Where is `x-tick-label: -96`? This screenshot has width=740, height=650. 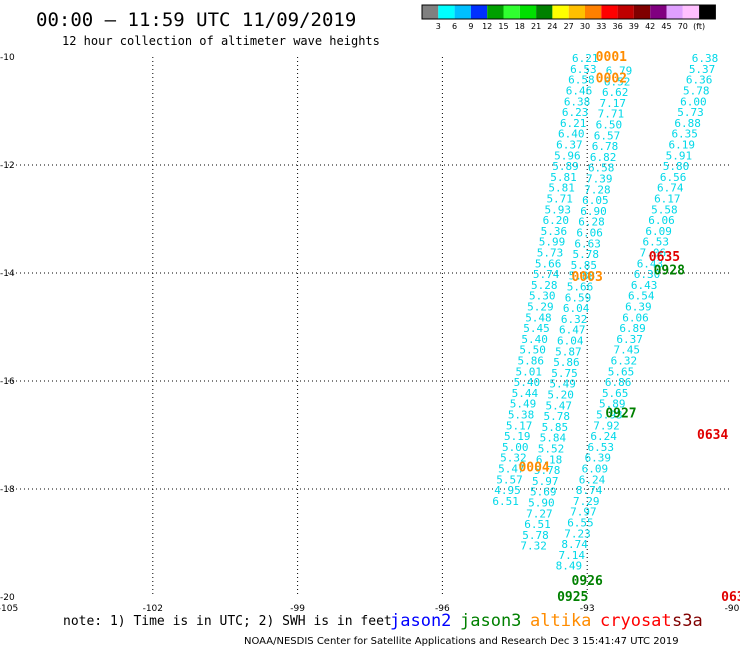 x-tick-label: -96 is located at coordinates (442, 609).